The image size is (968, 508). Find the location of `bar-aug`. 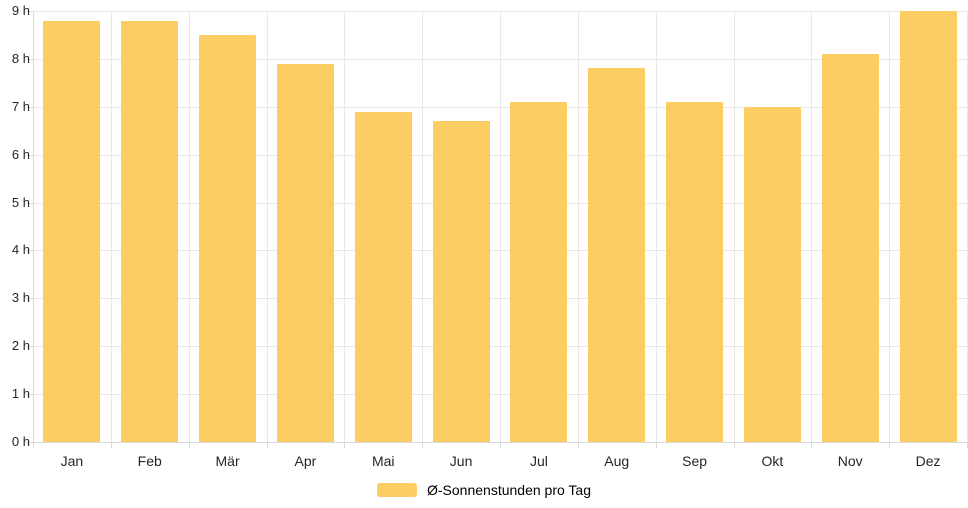

bar-aug is located at coordinates (617, 255).